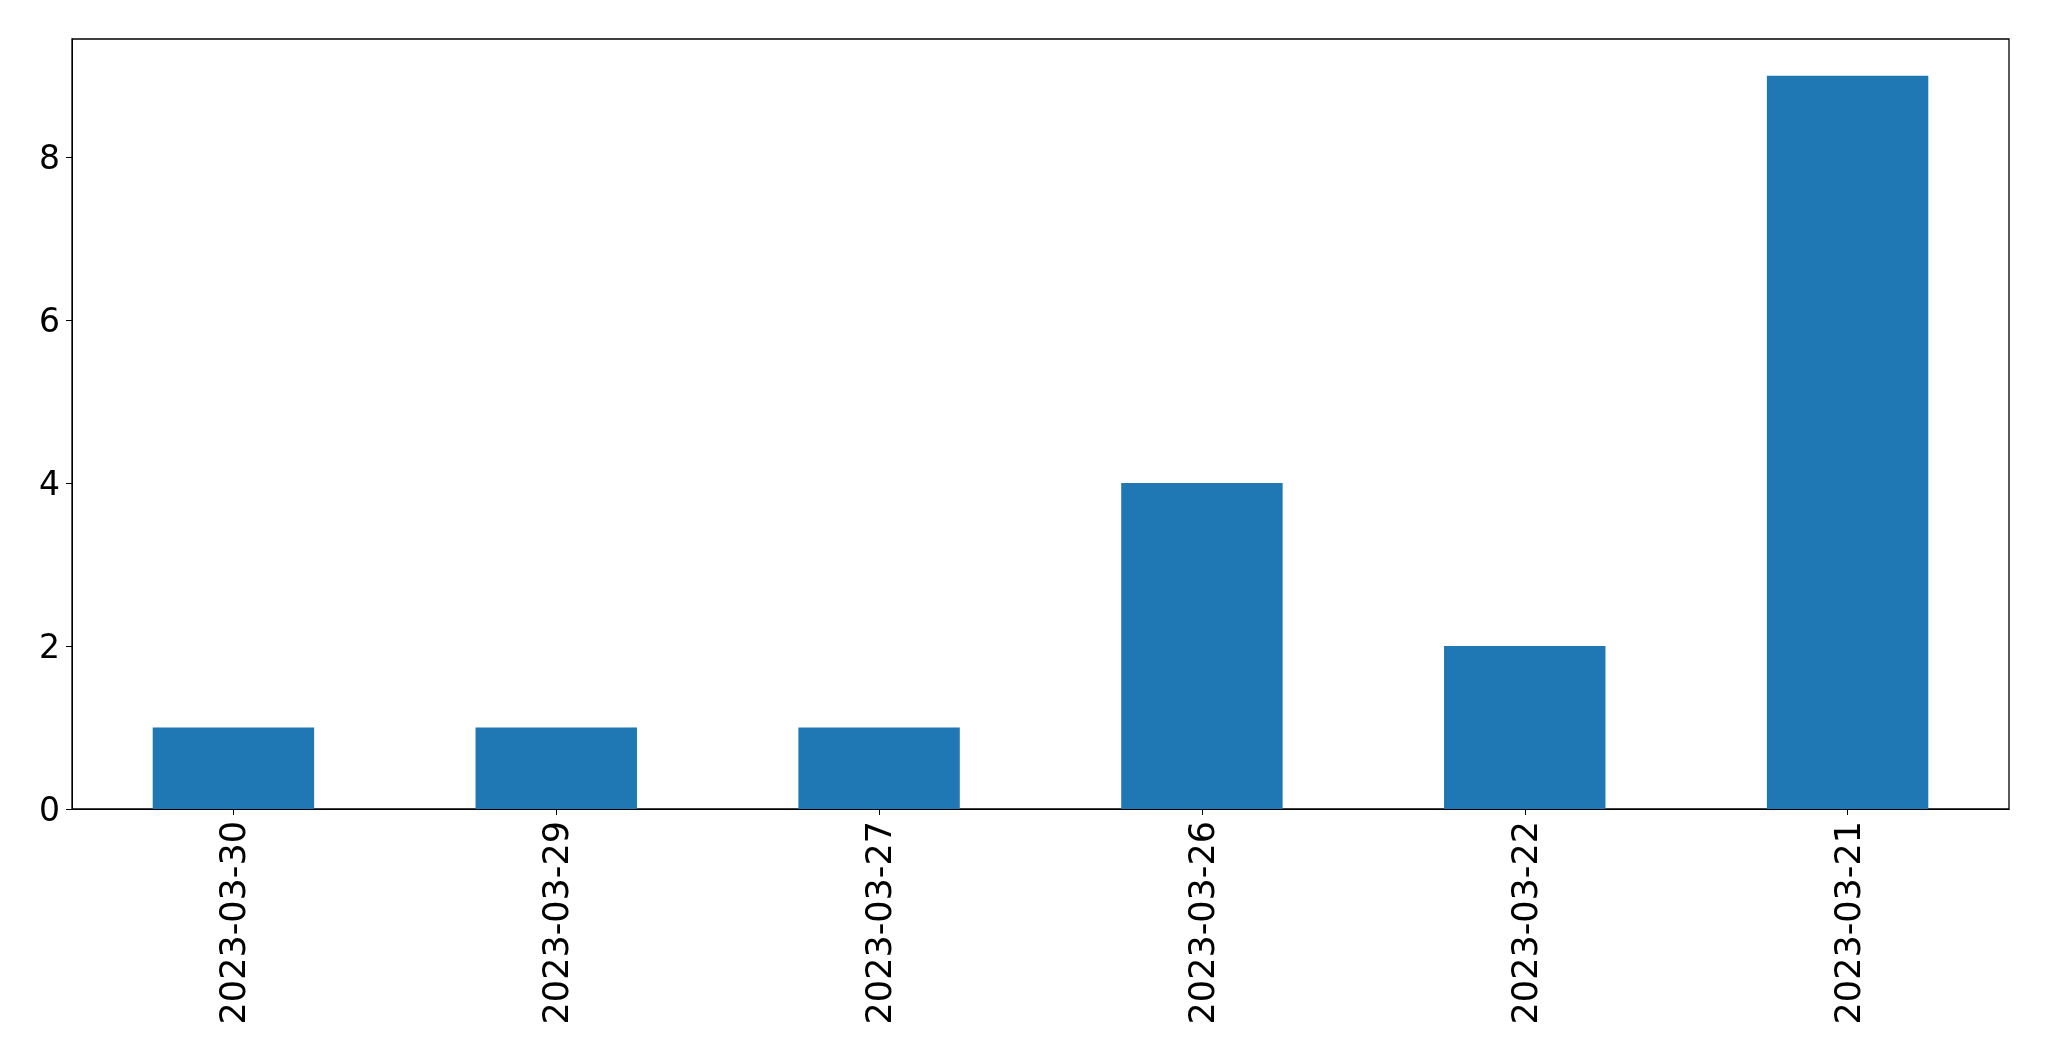  I want to click on y-tick-label: 6, so click(49, 320).